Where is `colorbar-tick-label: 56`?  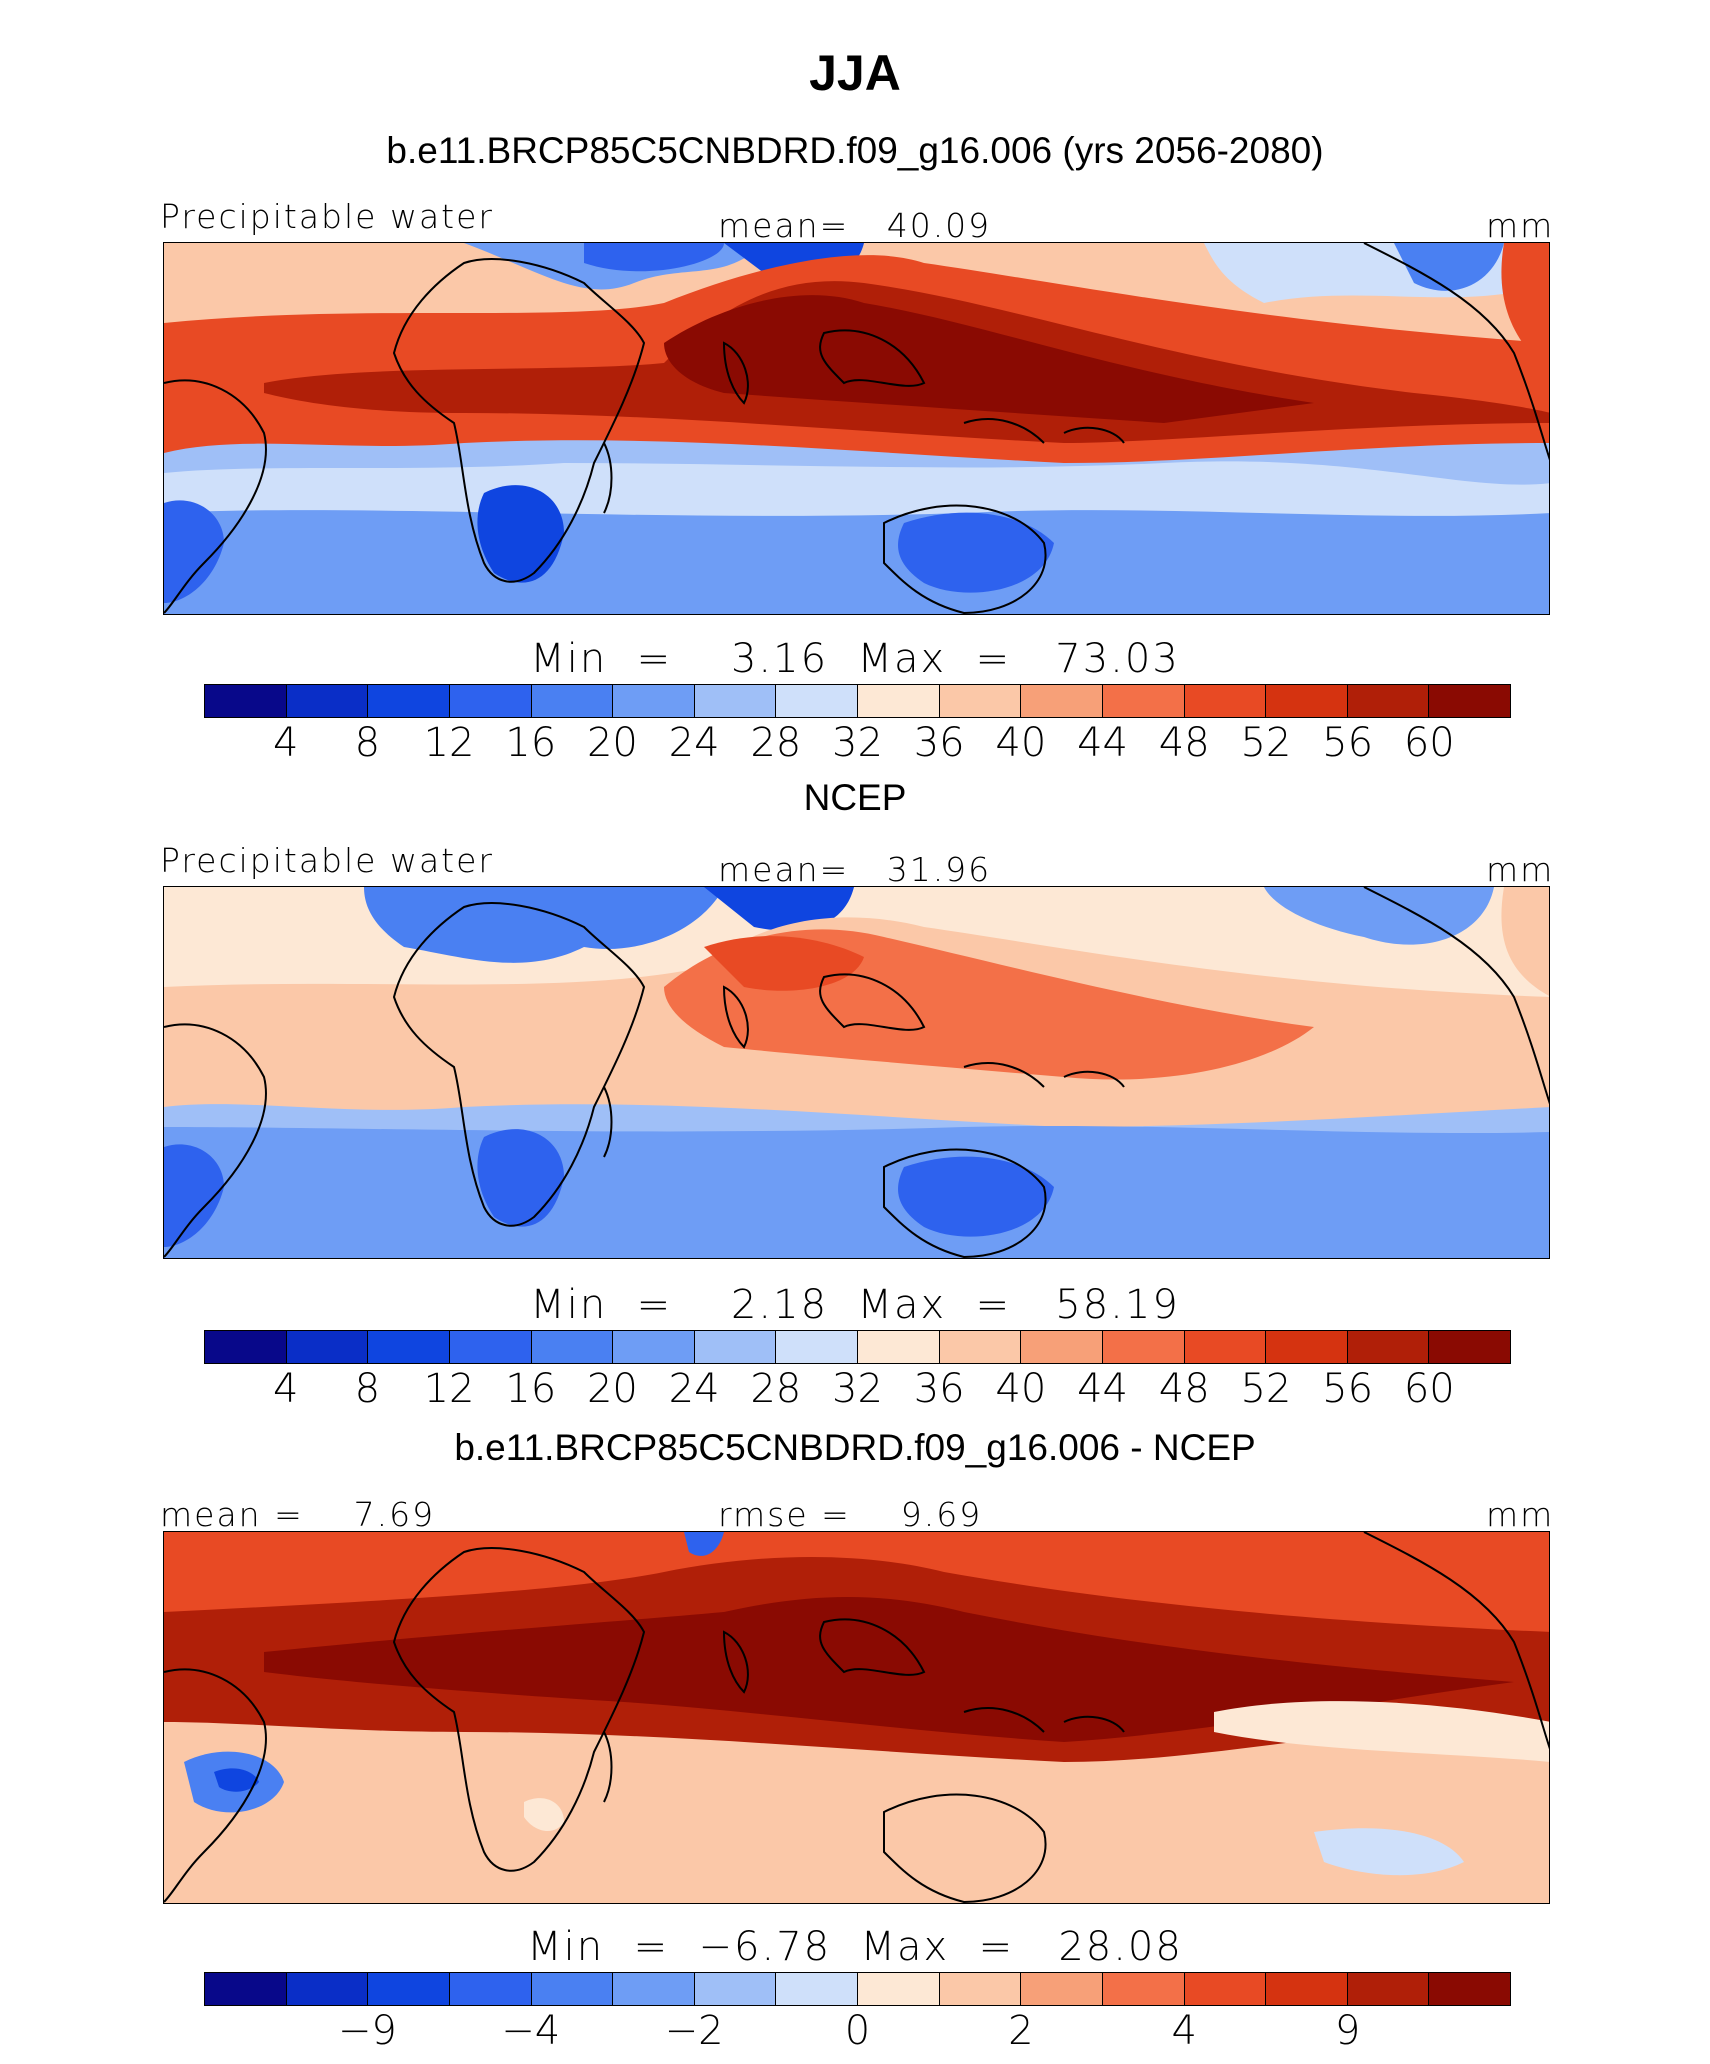 colorbar-tick-label: 56 is located at coordinates (1348, 1389).